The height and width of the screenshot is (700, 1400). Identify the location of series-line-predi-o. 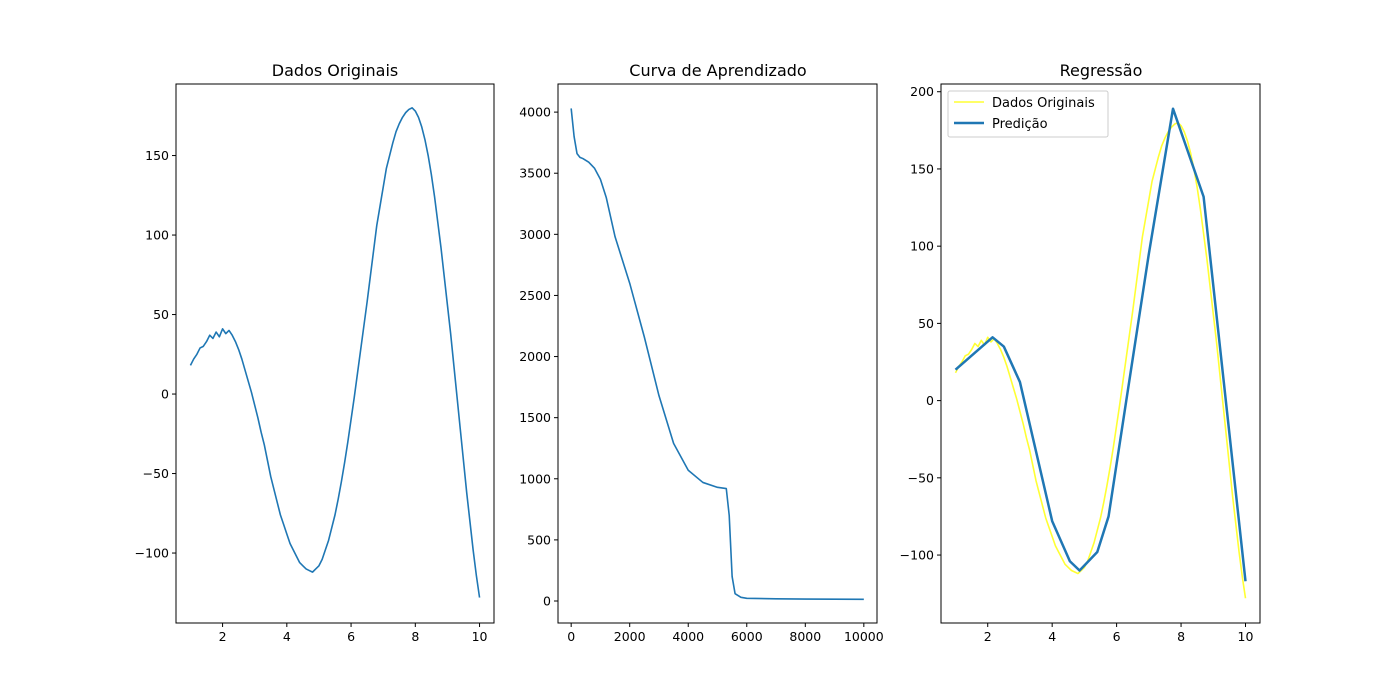
(1100, 344).